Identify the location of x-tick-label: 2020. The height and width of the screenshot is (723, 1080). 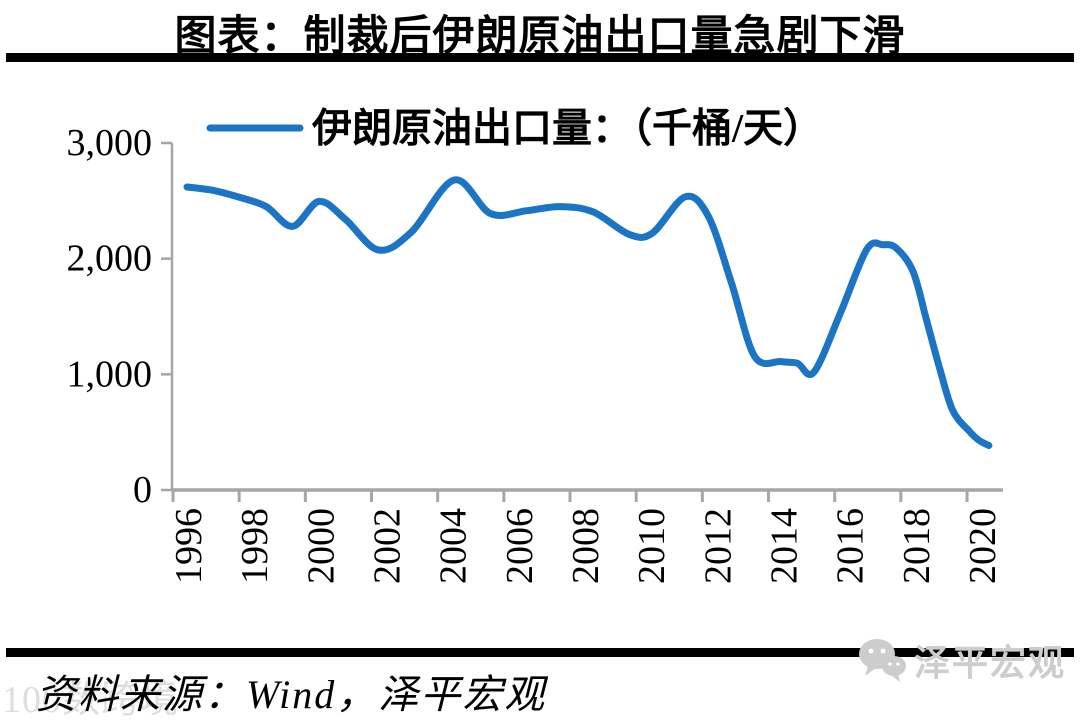
(983, 546).